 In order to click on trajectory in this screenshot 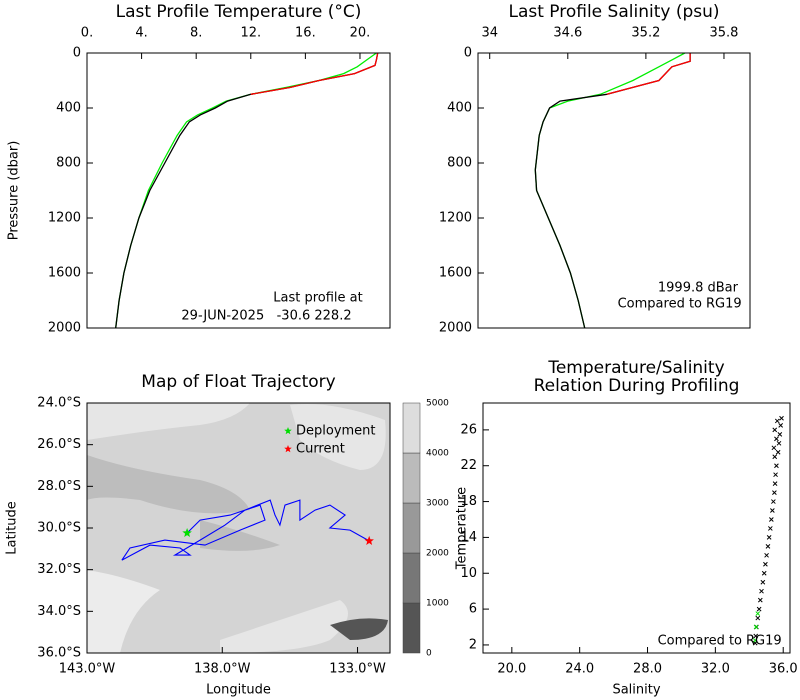, I will do `click(245, 530)`.